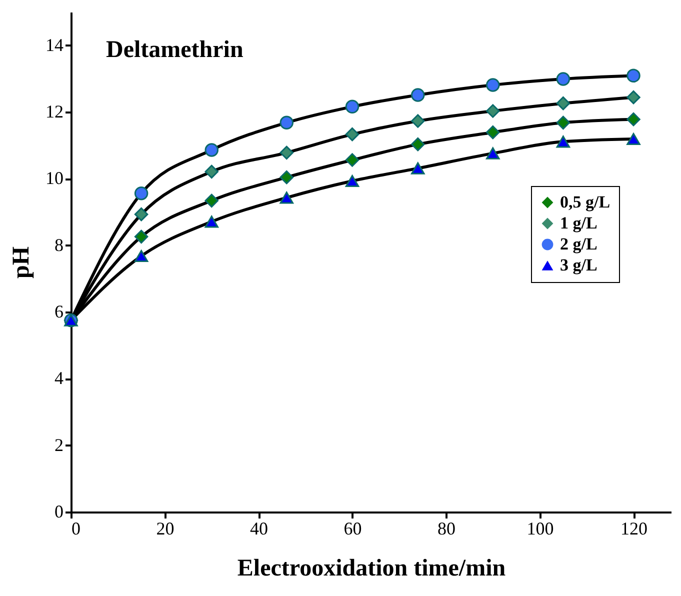 The height and width of the screenshot is (596, 681). Describe the element at coordinates (585, 202) in the screenshot. I see `legend-label: 0,5 g/L` at that location.